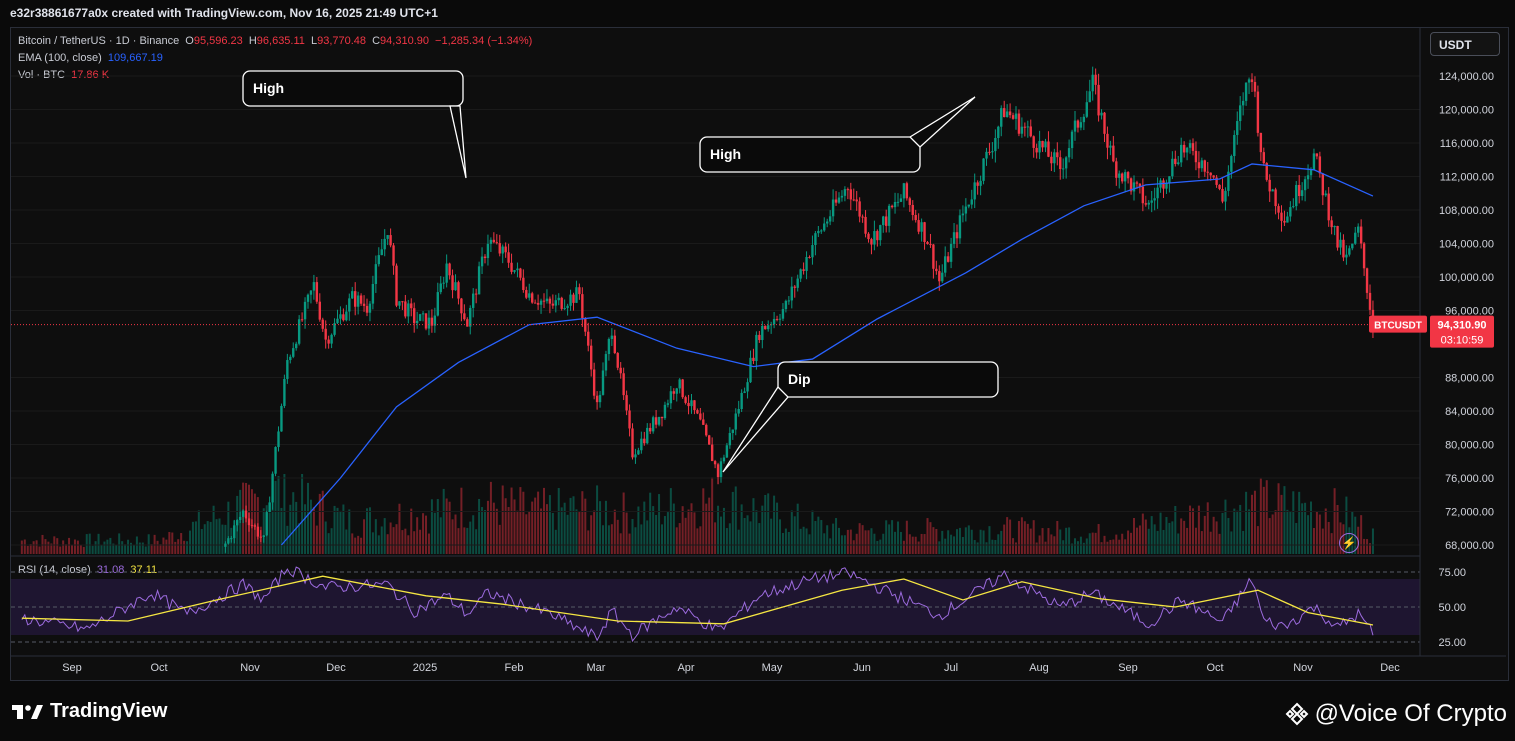 The image size is (1515, 741). Describe the element at coordinates (1465, 44) in the screenshot. I see `currency-button: USDT` at that location.